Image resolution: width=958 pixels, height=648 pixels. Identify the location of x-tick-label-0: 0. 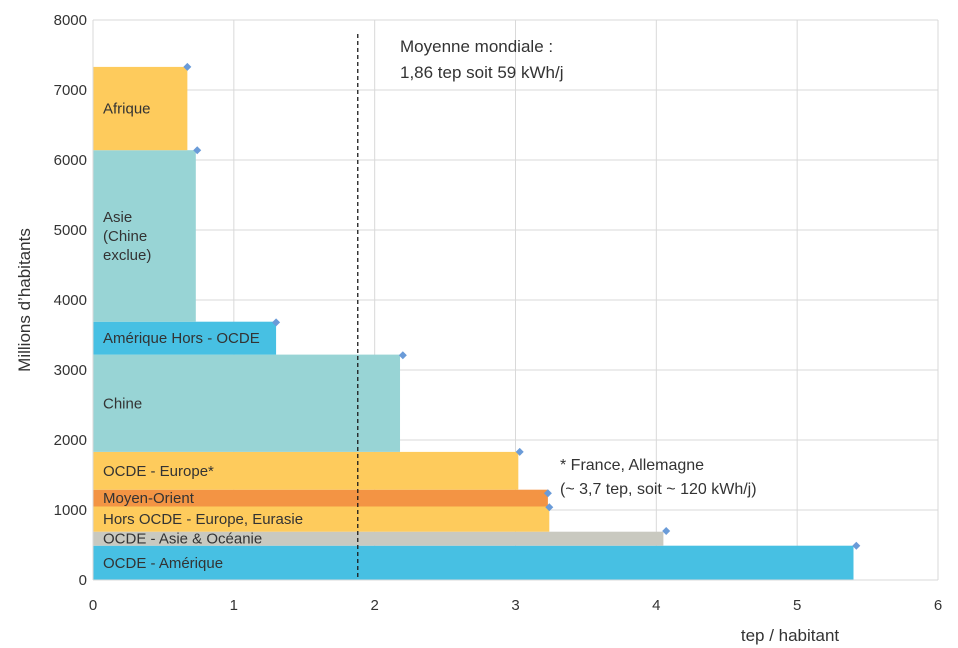
(93, 605).